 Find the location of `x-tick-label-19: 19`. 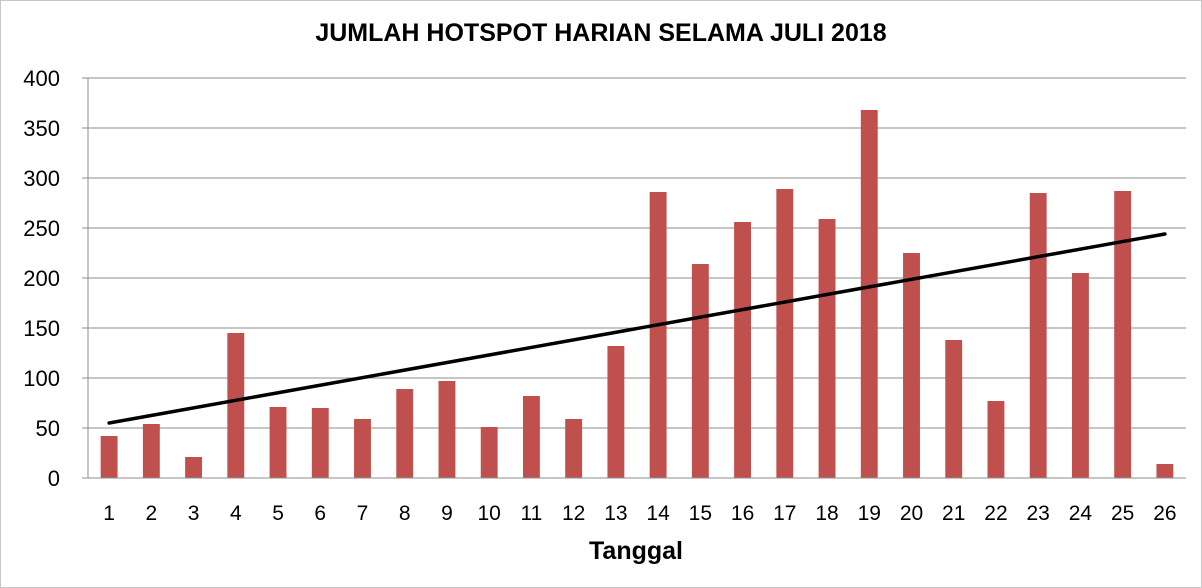

x-tick-label-19: 19 is located at coordinates (869, 513).